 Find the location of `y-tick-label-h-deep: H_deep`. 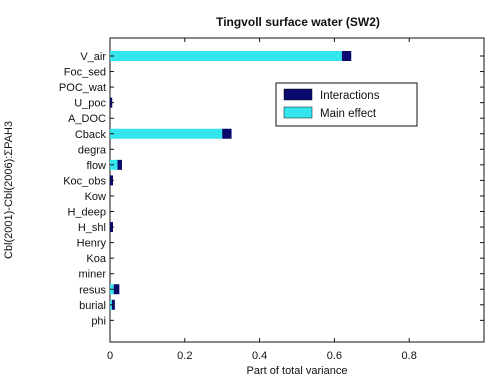

y-tick-label-h-deep: H_deep is located at coordinates (86, 213).